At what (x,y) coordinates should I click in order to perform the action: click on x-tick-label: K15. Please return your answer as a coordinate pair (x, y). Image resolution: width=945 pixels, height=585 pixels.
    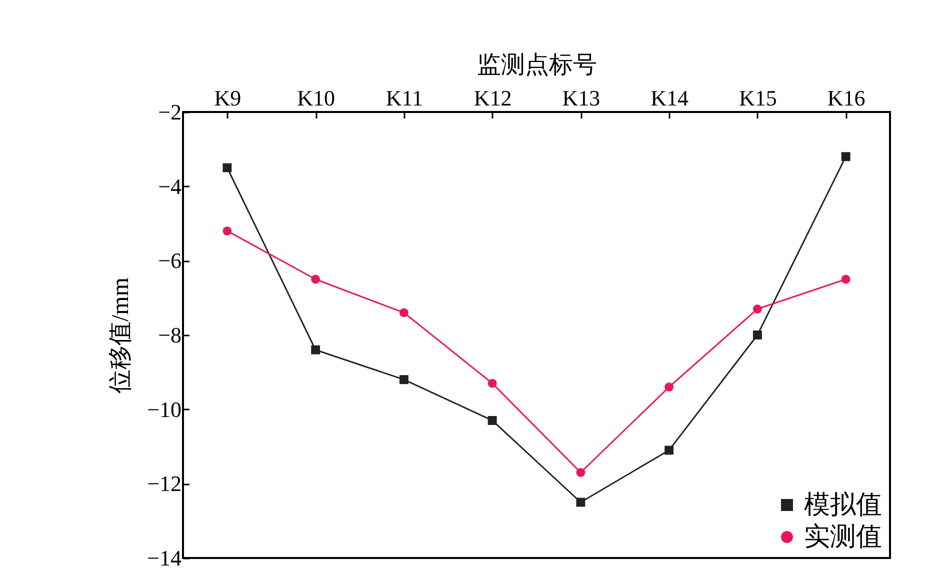
    Looking at the image, I should click on (757, 98).